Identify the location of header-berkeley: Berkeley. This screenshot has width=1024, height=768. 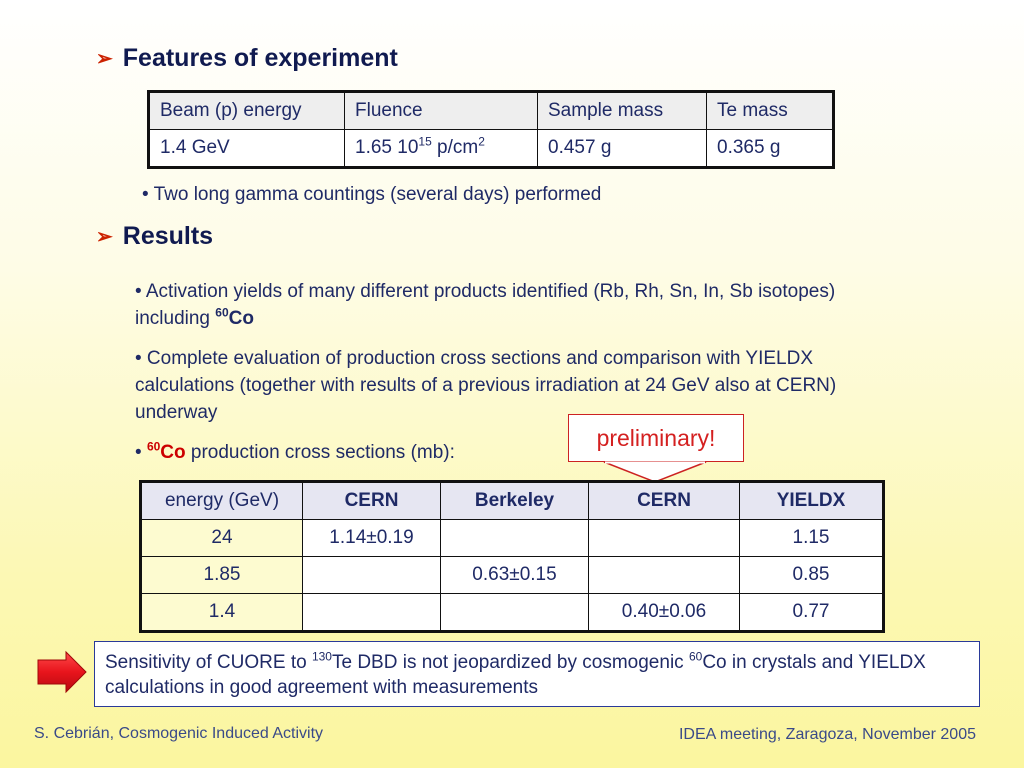
(514, 500).